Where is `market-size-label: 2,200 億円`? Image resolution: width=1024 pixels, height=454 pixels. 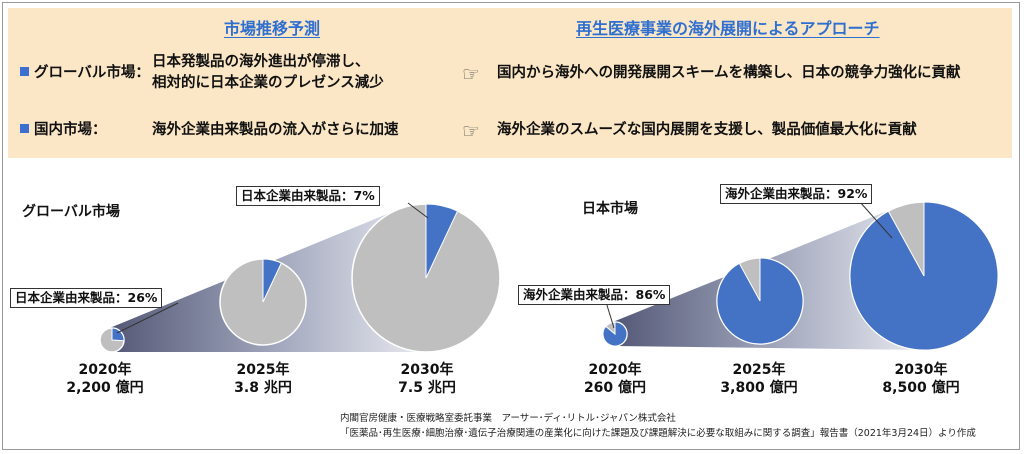
market-size-label: 2,200 億円 is located at coordinates (105, 388).